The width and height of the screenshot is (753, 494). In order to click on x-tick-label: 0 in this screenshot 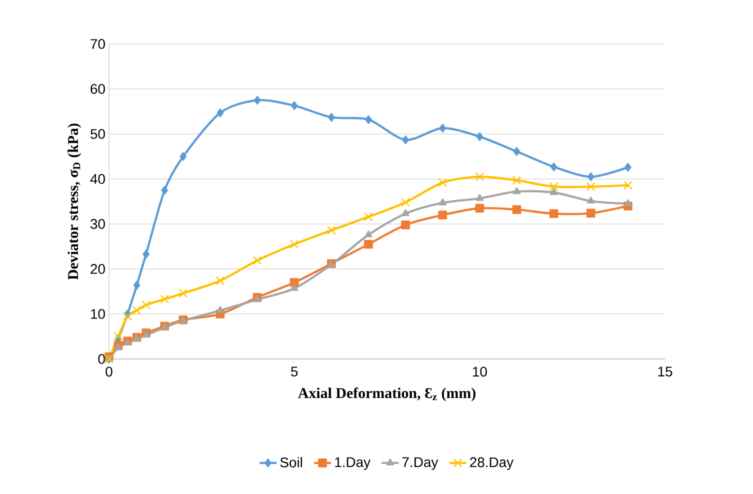, I will do `click(109, 371)`.